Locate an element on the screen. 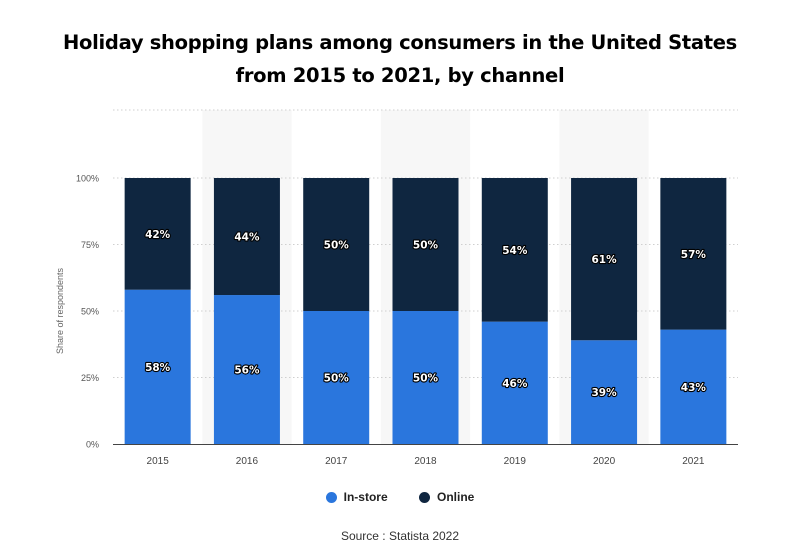 Image resolution: width=800 pixels, height=556 pixels. x-tick-label-2015: 2015 is located at coordinates (158, 461).